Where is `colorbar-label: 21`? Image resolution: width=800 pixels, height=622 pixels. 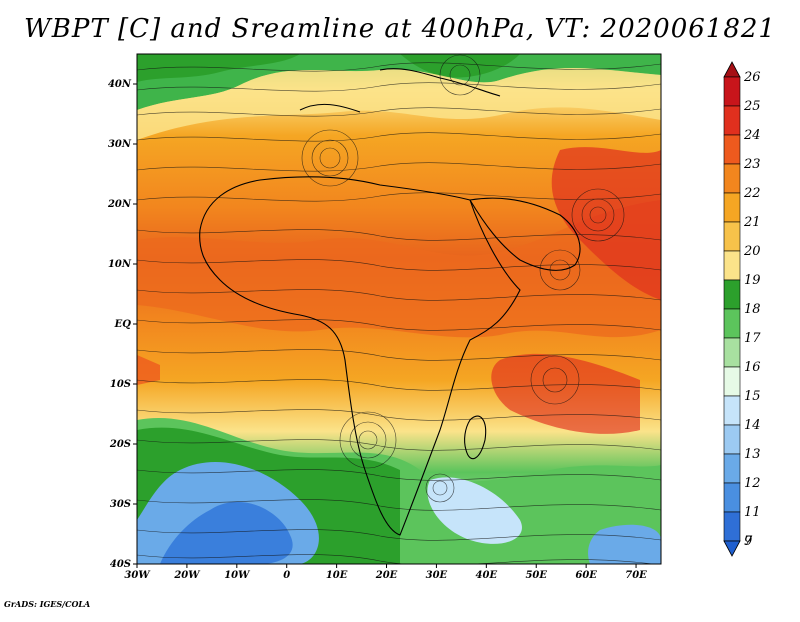
colorbar-label: 21 is located at coordinates (752, 222).